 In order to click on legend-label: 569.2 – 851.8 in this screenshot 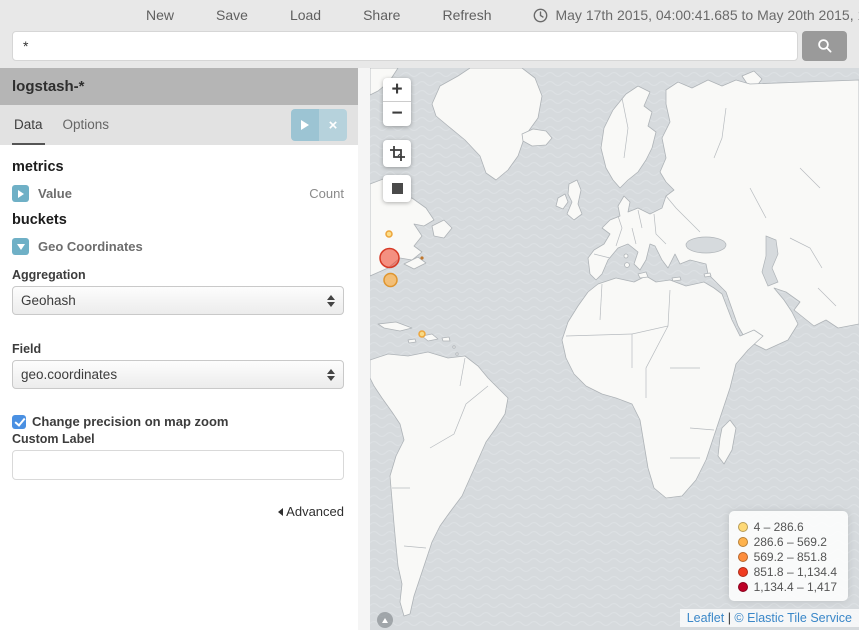, I will do `click(790, 556)`.